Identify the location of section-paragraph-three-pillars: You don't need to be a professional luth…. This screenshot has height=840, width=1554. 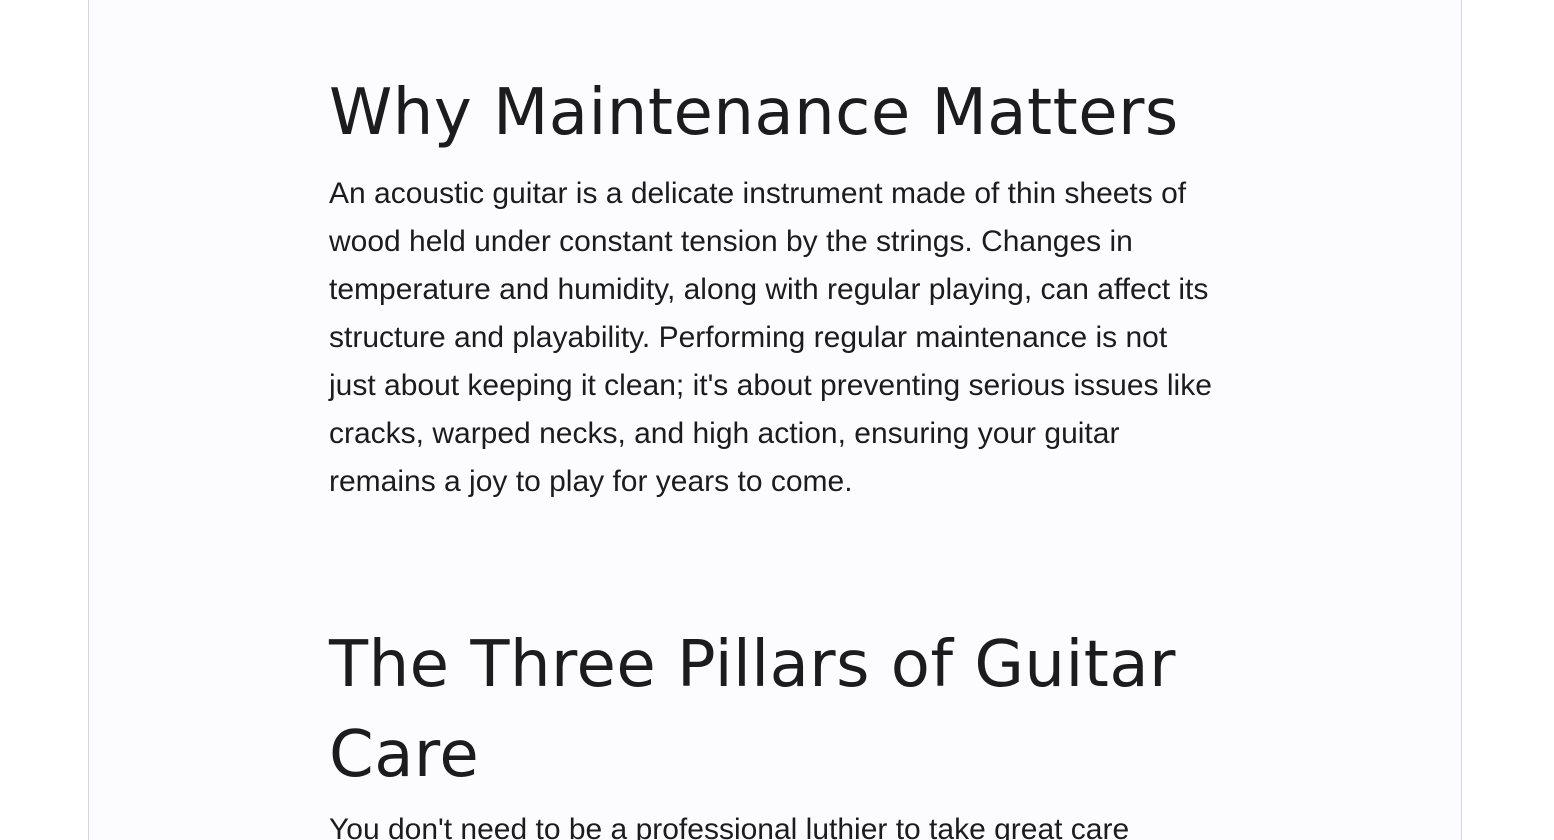
(729, 826).